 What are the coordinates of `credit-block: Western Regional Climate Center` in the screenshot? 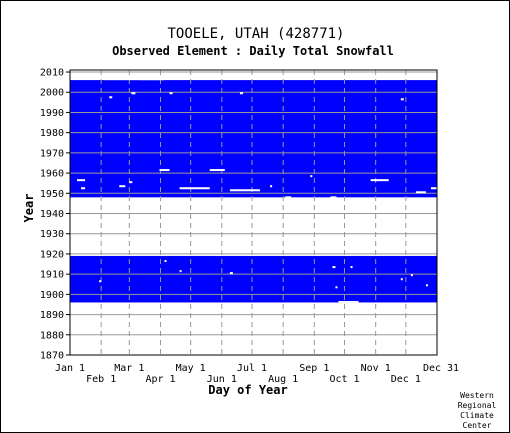 It's located at (477, 410).